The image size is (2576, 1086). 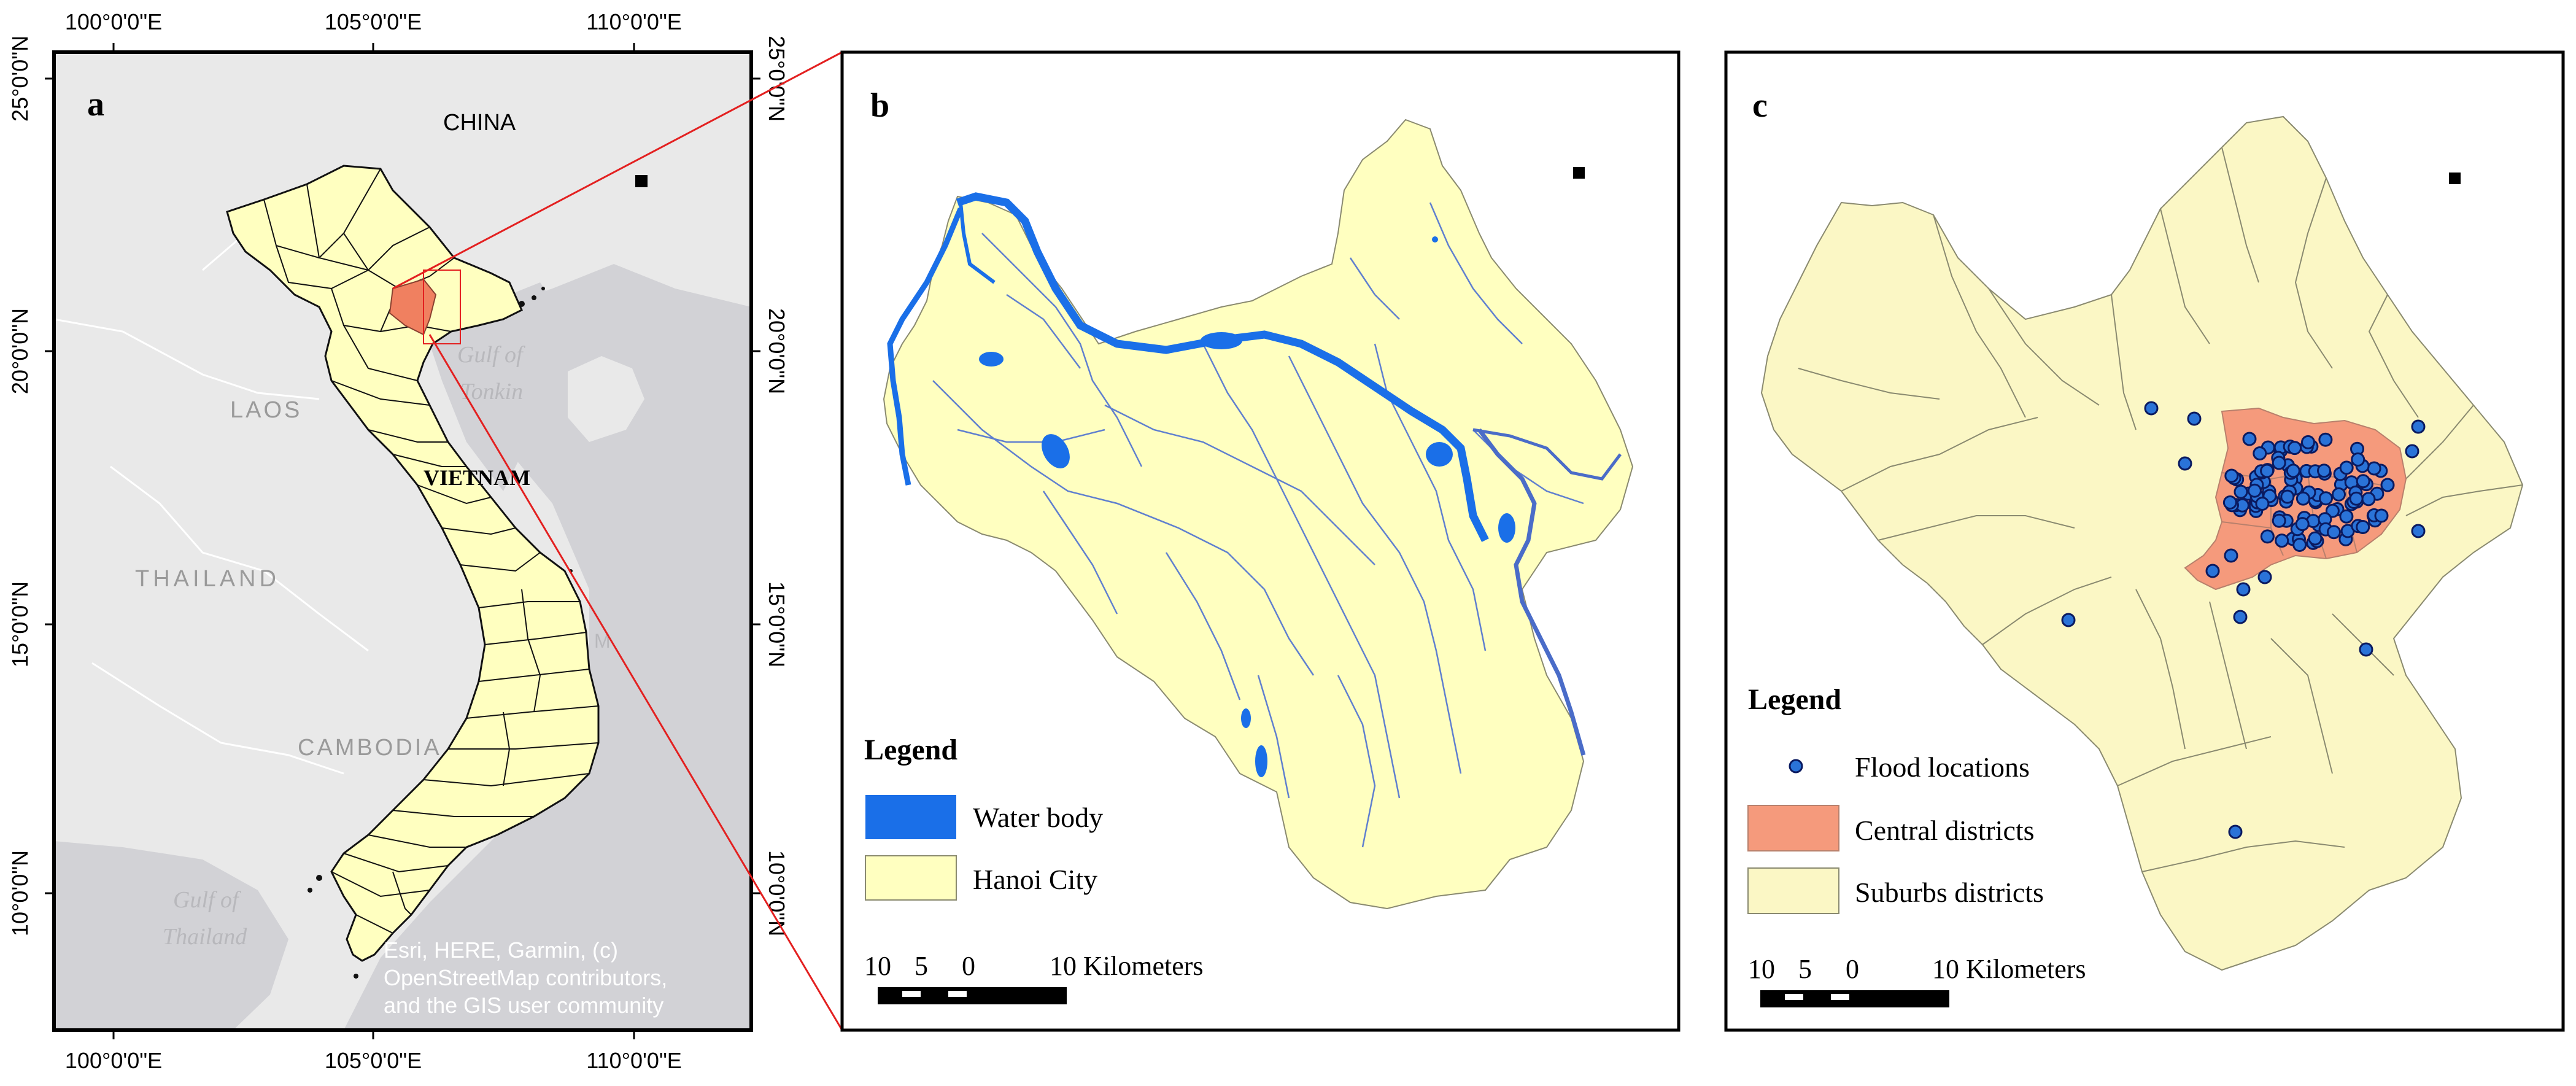 What do you see at coordinates (491, 392) in the screenshot?
I see `label-gulf-tonkin-2: Tonkin` at bounding box center [491, 392].